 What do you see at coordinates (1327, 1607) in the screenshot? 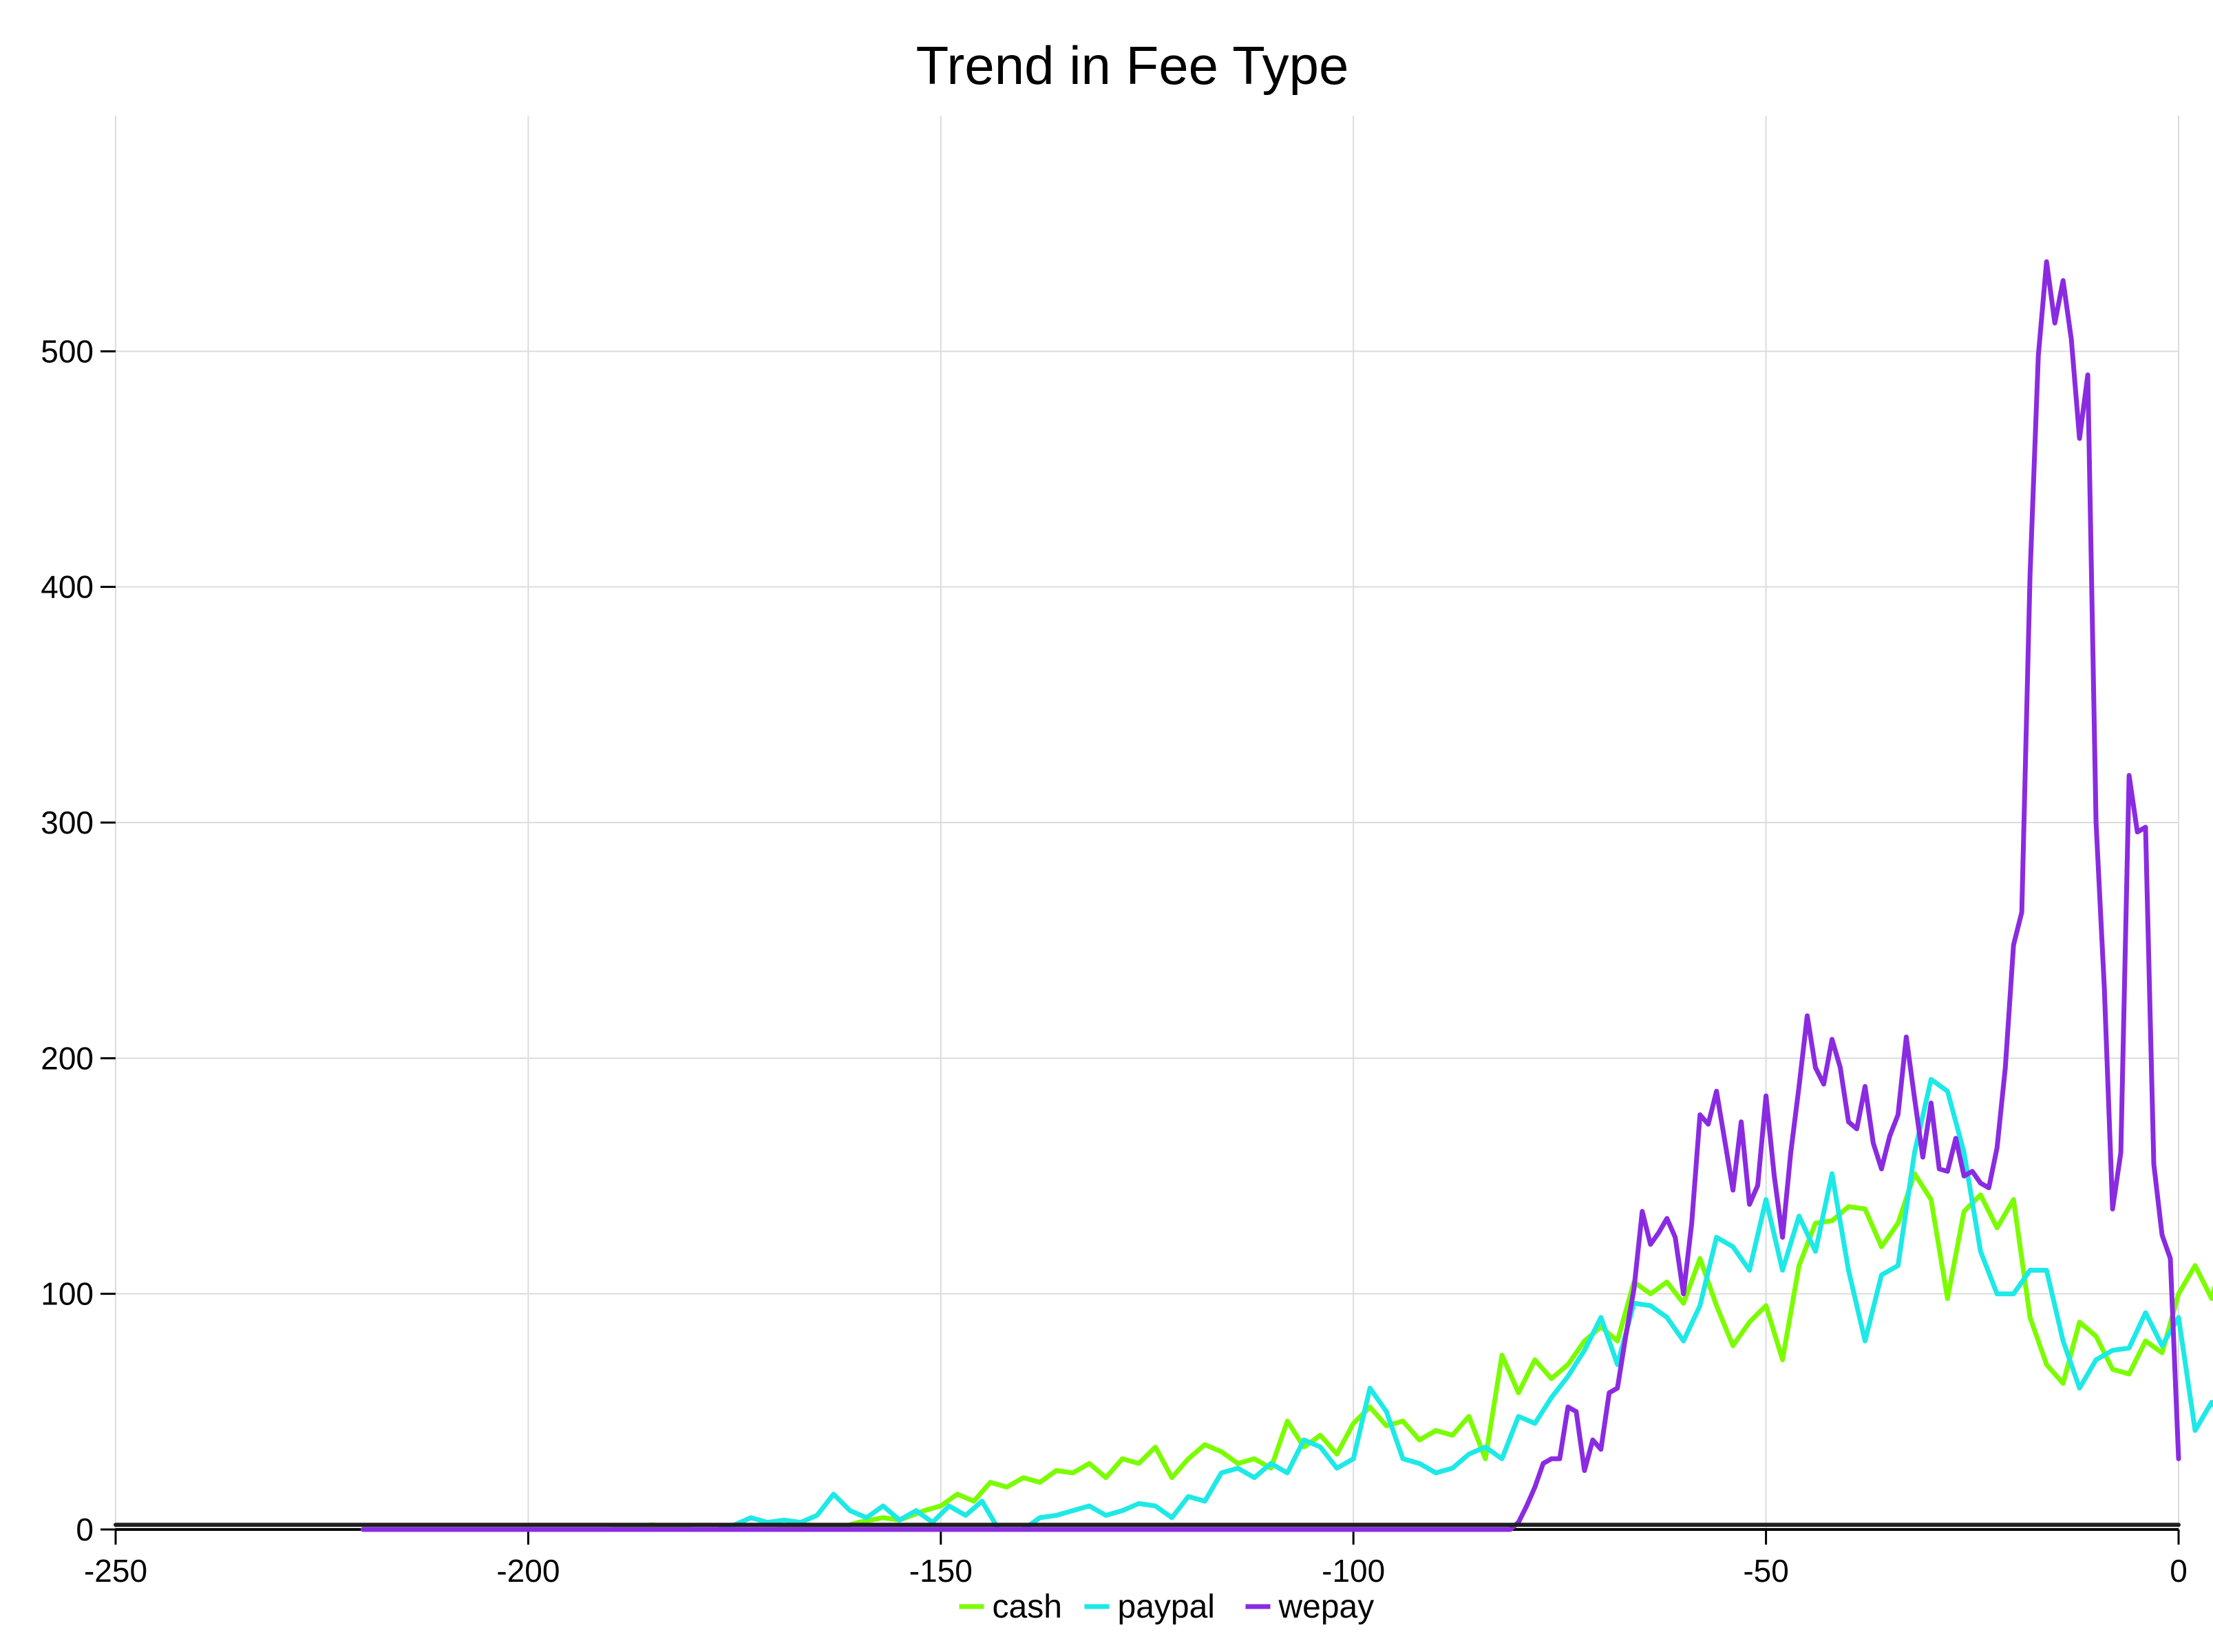
I see `legend-label-wepay: wepay` at bounding box center [1327, 1607].